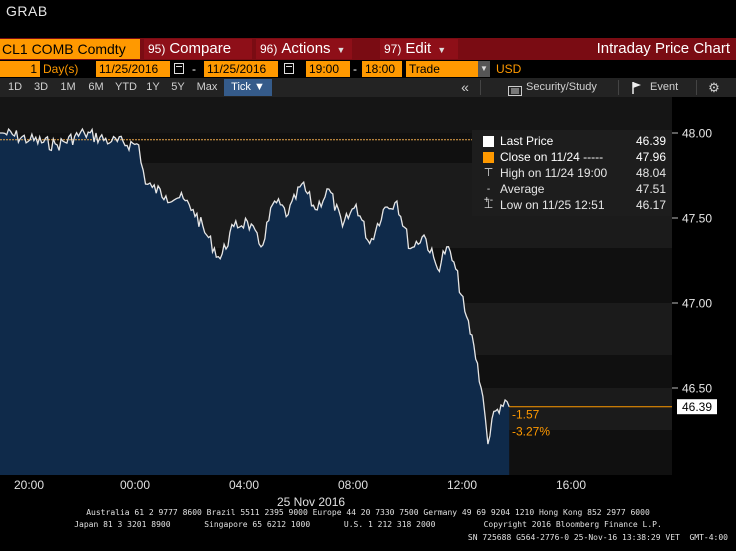  I want to click on legend-value: 47.51, so click(650, 189).